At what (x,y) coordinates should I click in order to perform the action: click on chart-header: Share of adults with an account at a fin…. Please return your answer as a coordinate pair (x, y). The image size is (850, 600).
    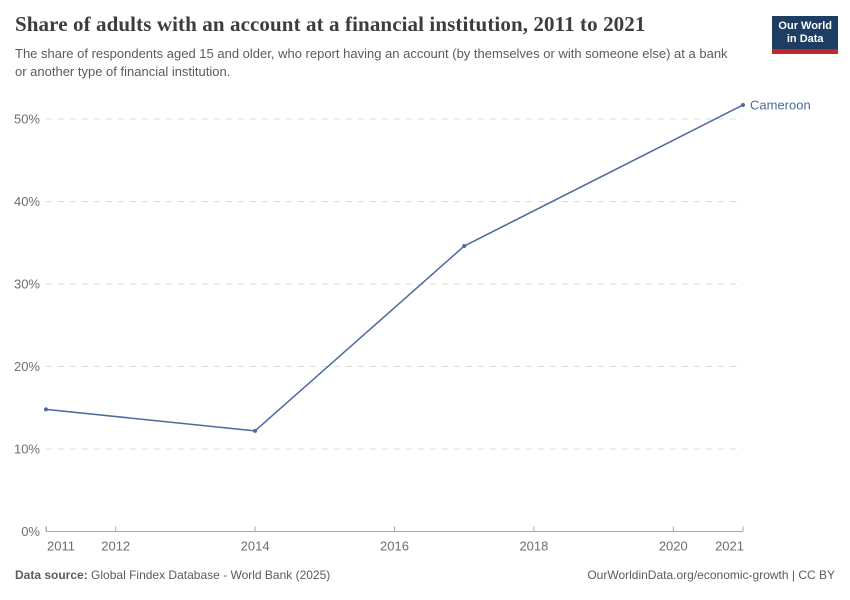
    Looking at the image, I should click on (387, 46).